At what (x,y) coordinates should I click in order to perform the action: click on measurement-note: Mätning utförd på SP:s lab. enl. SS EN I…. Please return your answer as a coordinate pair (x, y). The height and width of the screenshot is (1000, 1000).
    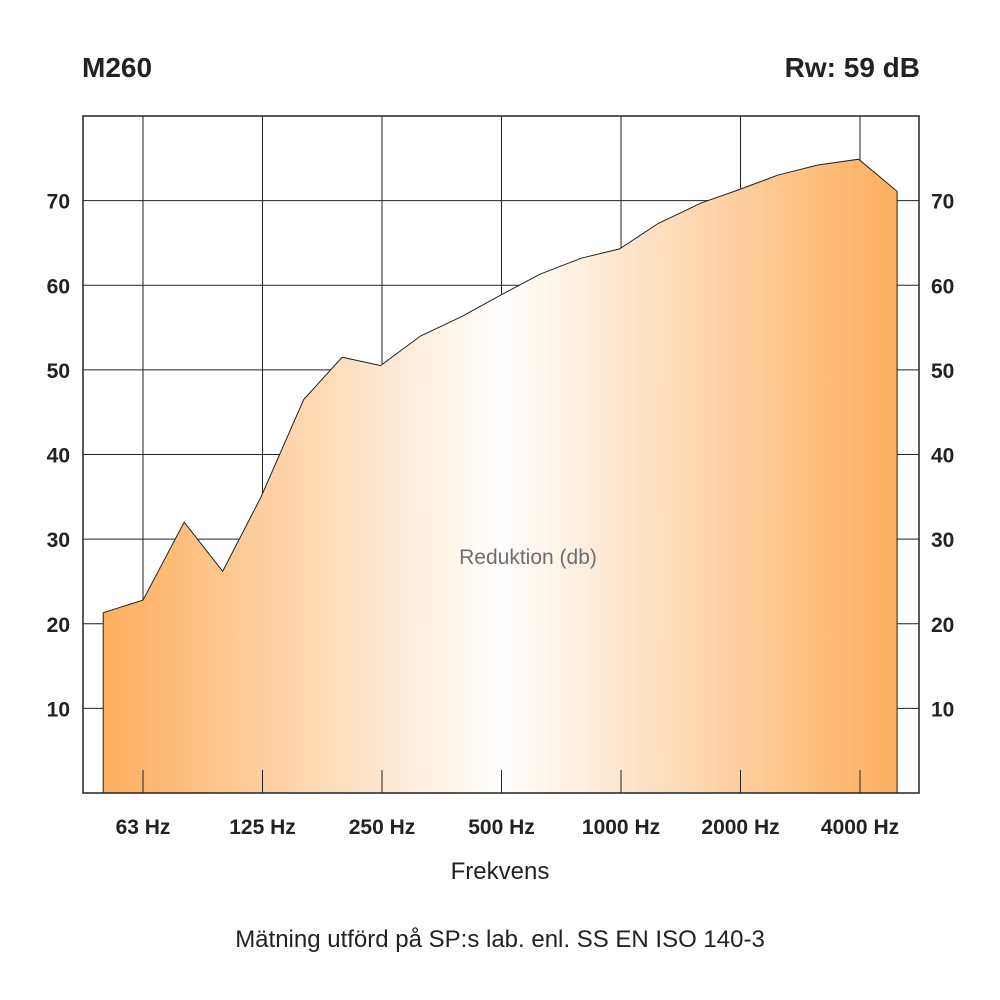
    Looking at the image, I should click on (500, 939).